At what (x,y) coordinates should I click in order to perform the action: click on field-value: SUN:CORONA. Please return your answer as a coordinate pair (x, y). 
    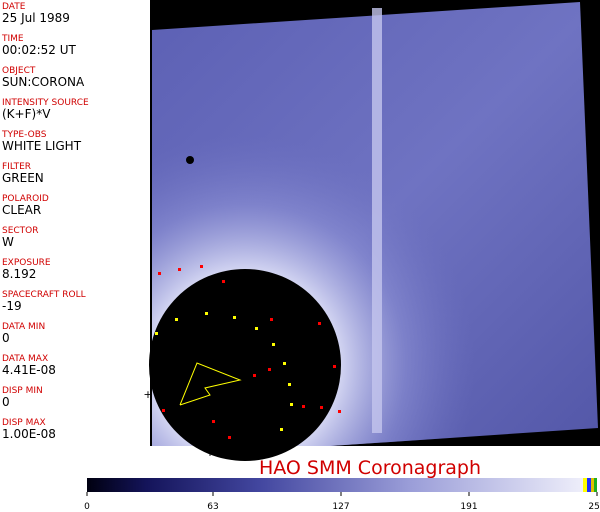
    Looking at the image, I should click on (43, 82).